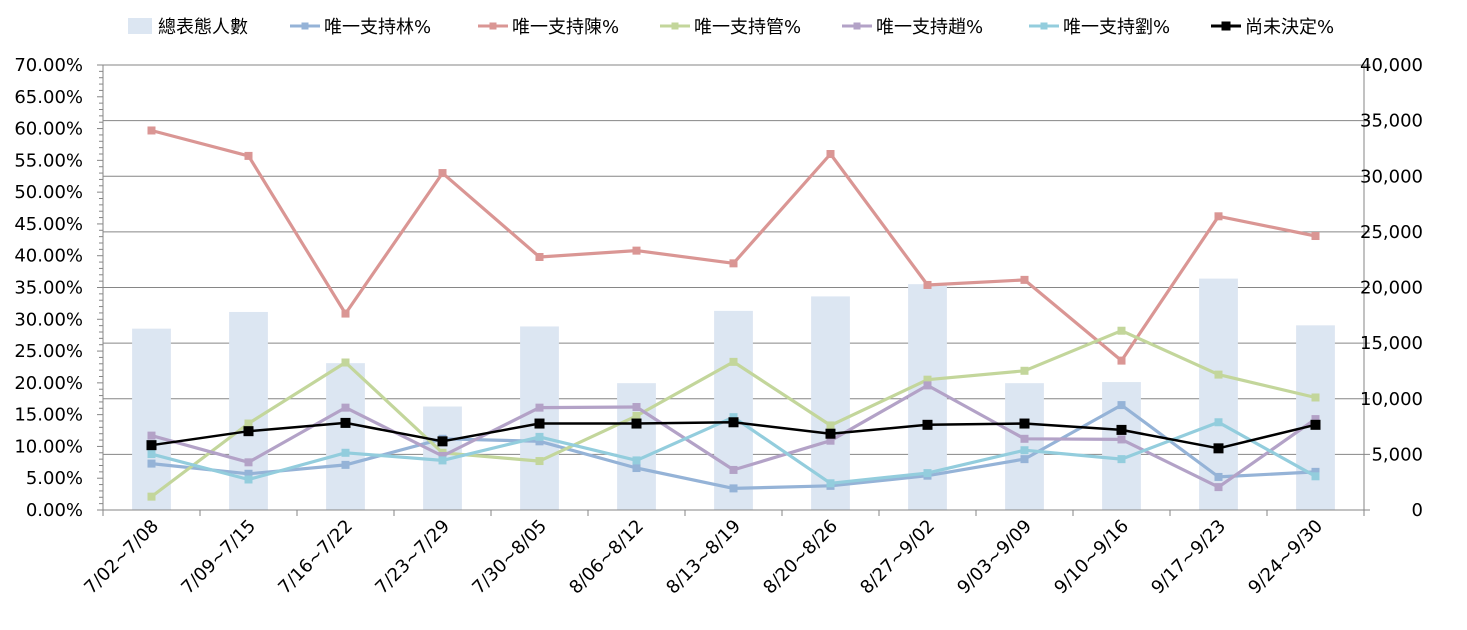 This screenshot has width=1467, height=630. I want to click on x-tick-label: 7/02~7/08, so click(121, 557).